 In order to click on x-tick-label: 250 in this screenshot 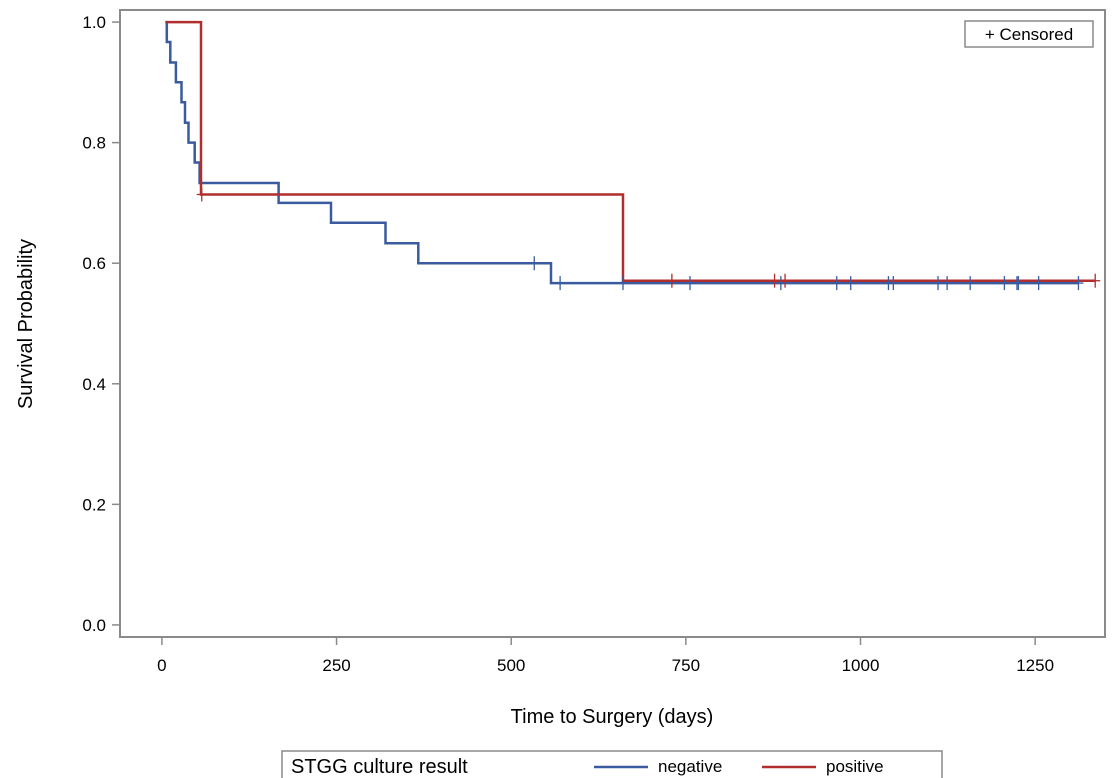, I will do `click(336, 665)`.